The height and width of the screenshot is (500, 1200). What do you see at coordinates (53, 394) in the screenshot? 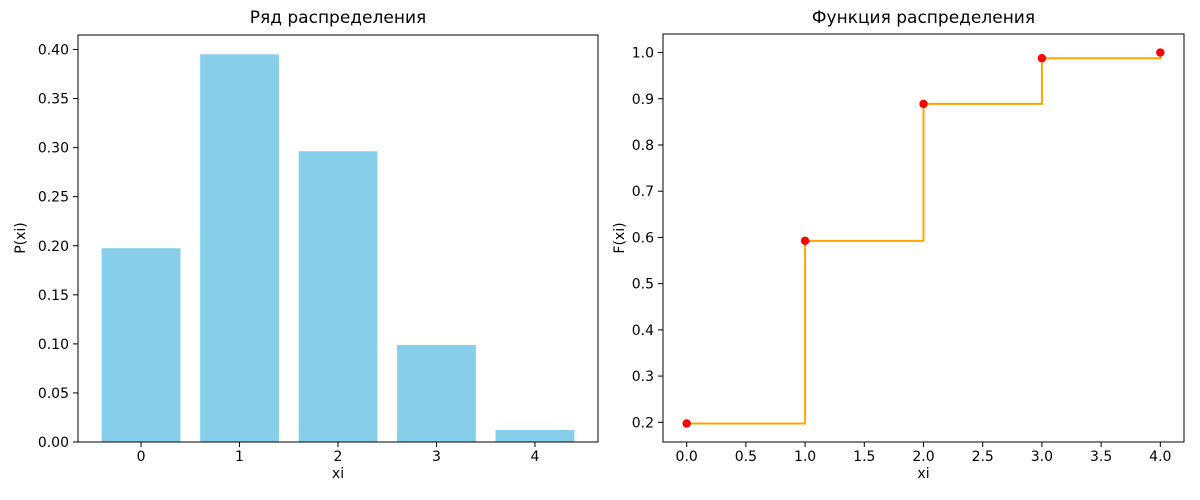
I see `y-tick-label: 0.05` at bounding box center [53, 394].